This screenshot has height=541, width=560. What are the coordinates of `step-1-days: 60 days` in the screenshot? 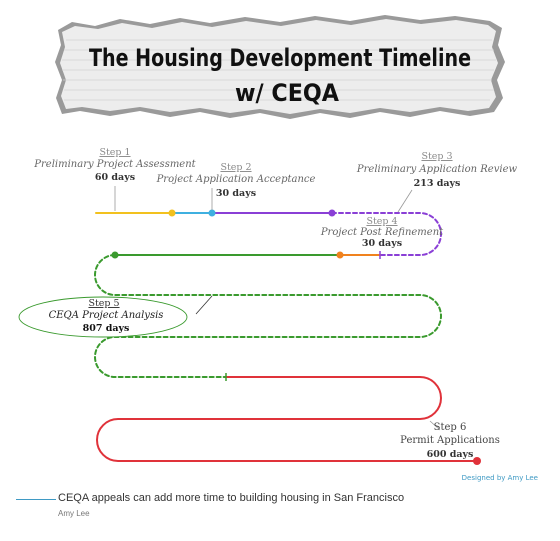 It's located at (115, 177).